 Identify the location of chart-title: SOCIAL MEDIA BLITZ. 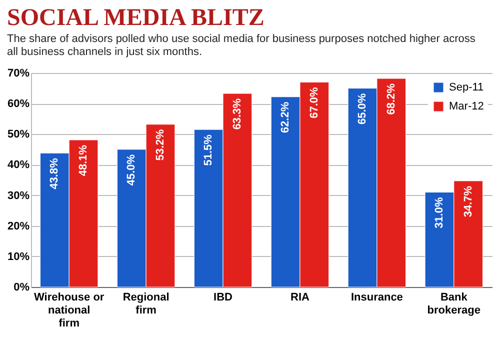
(135, 18).